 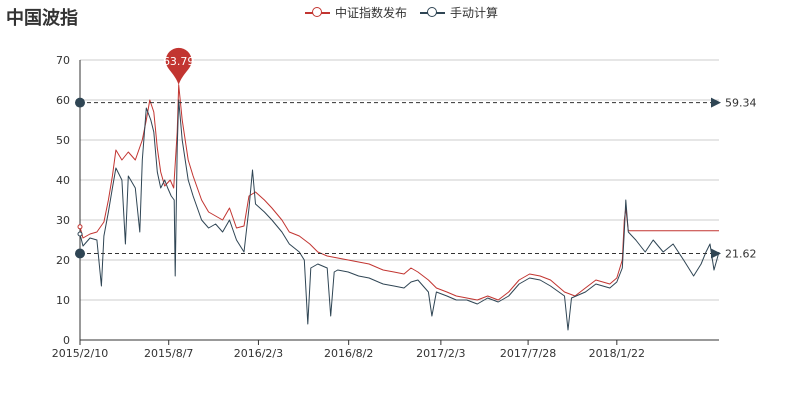 I want to click on y-tick-label: 20, so click(x=63, y=260).